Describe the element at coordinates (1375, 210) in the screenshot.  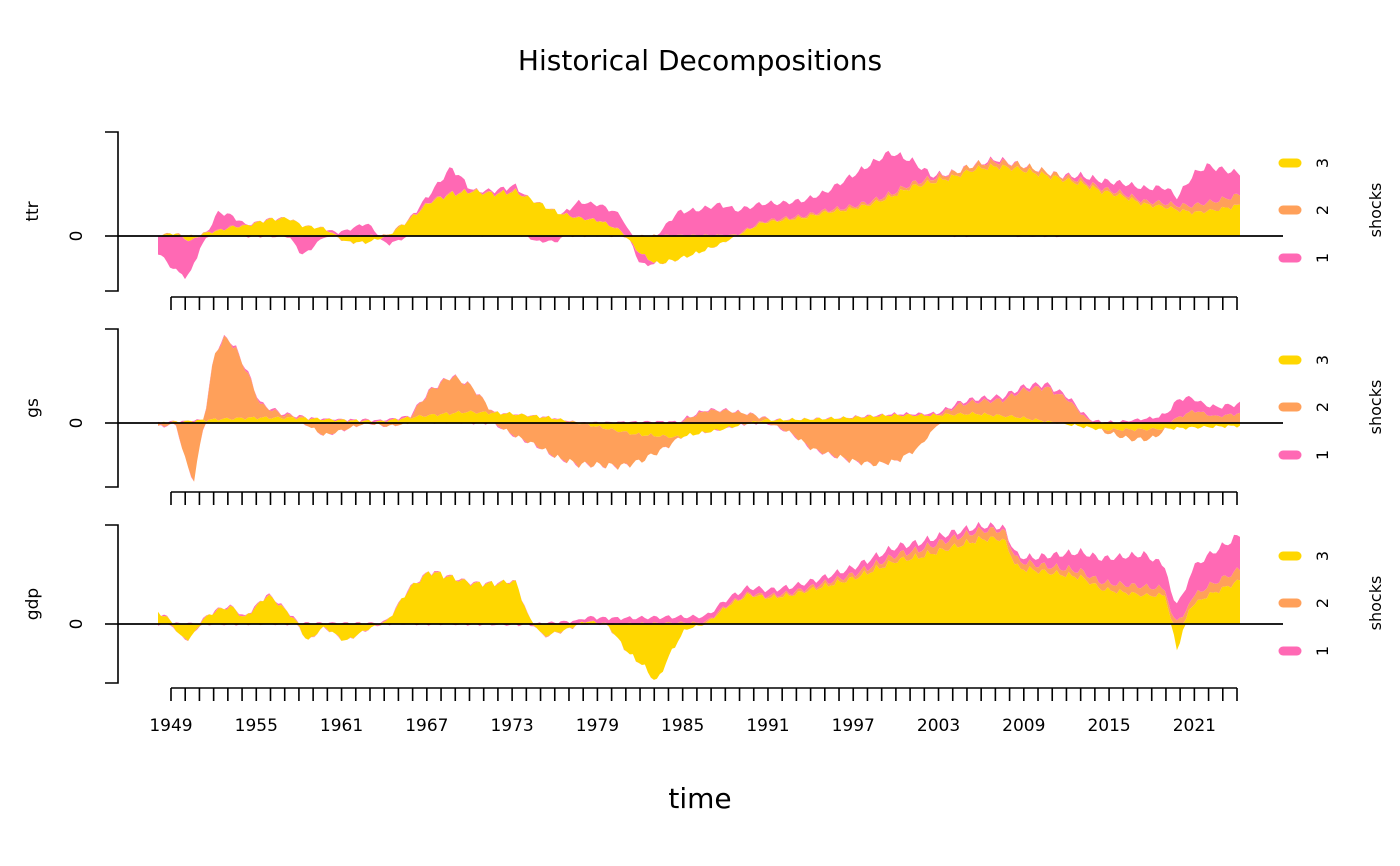
I see `legend-title-ttr: shocks` at that location.